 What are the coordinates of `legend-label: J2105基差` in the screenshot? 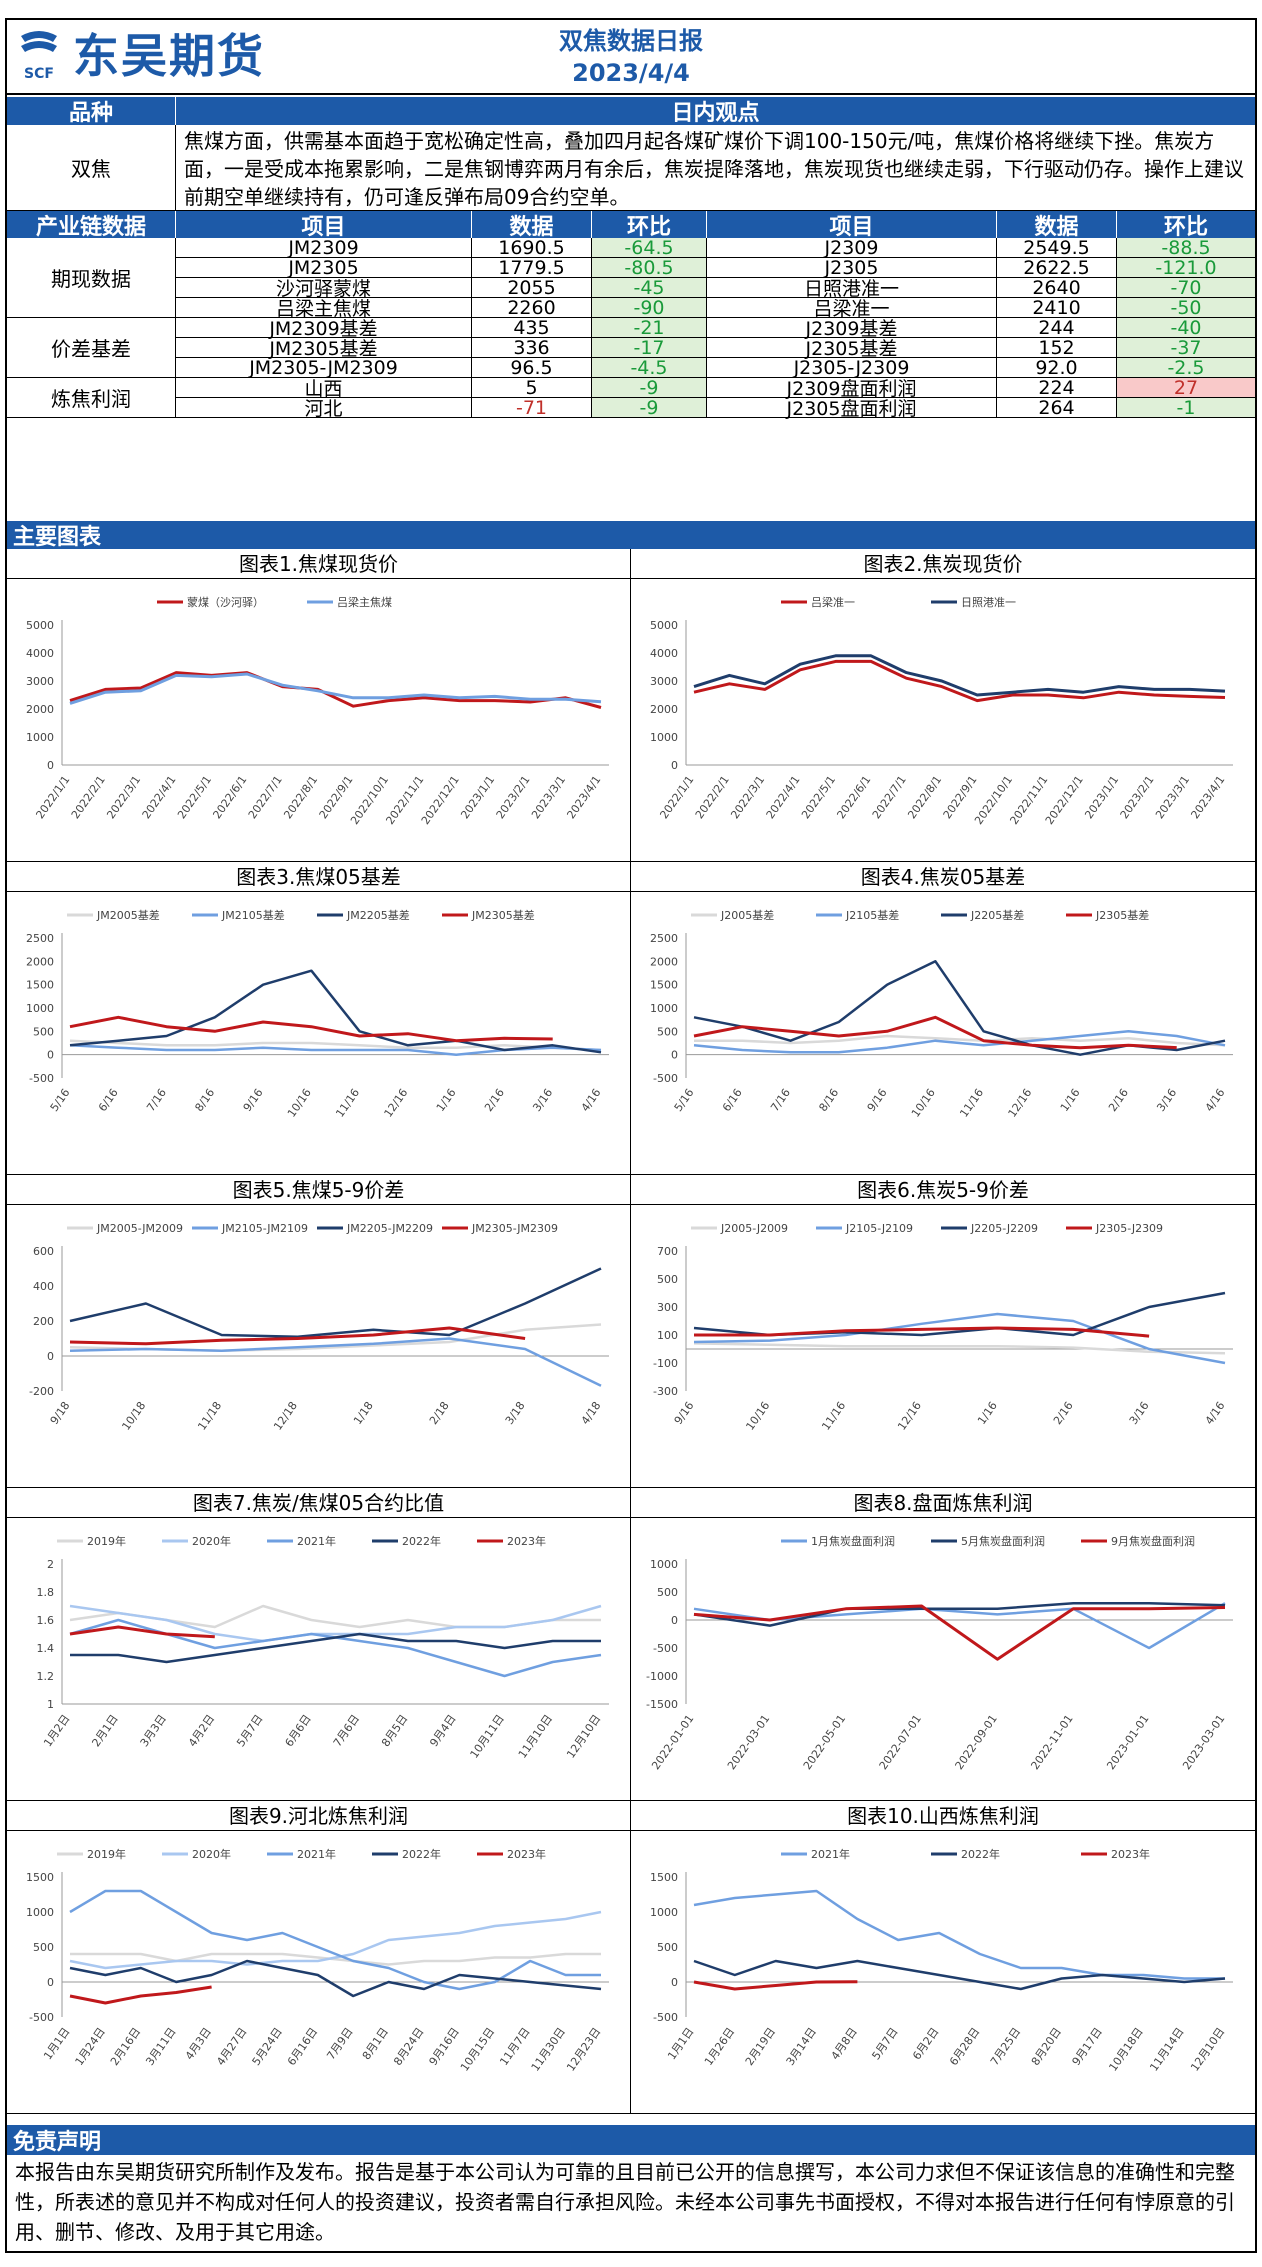 It's located at (872, 915).